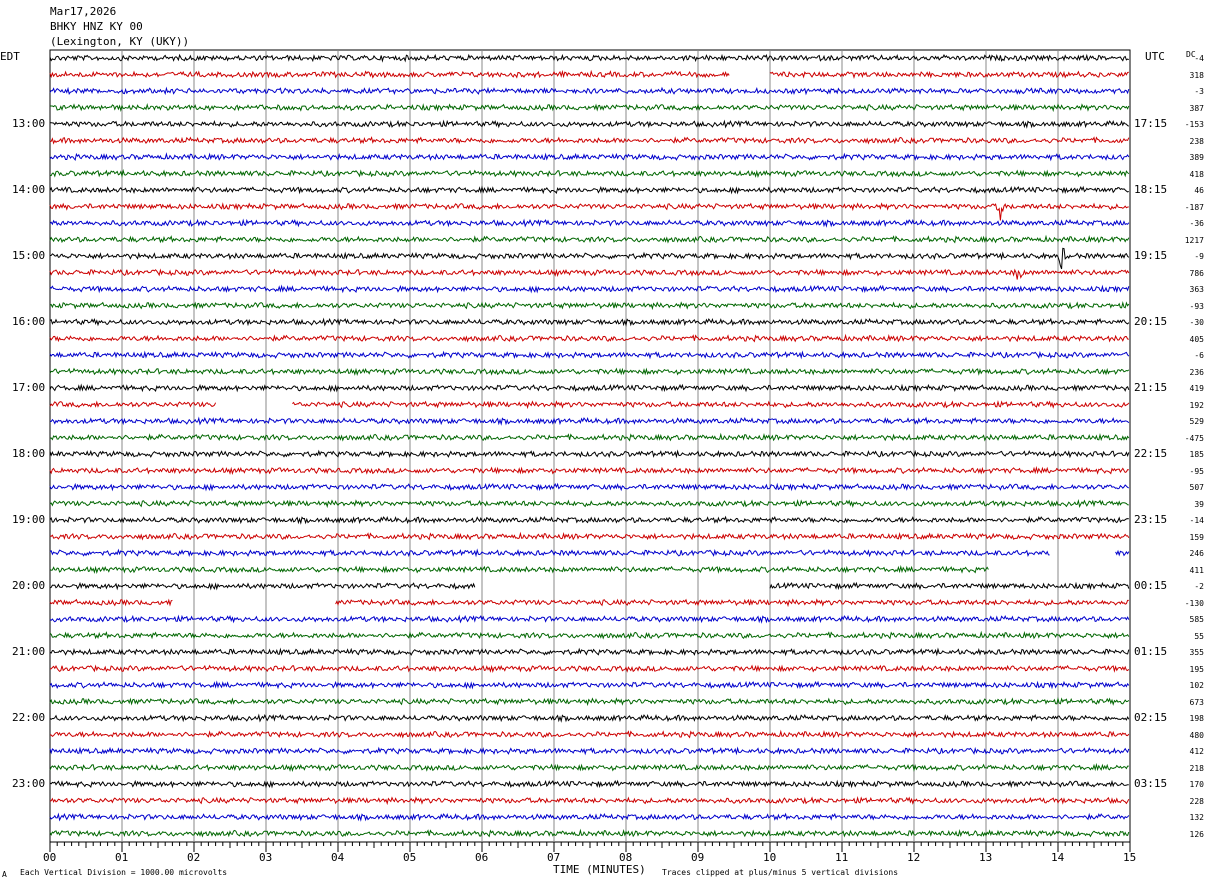 This screenshot has height=886, width=1210. I want to click on right-hour-label: 19:15, so click(1151, 255).